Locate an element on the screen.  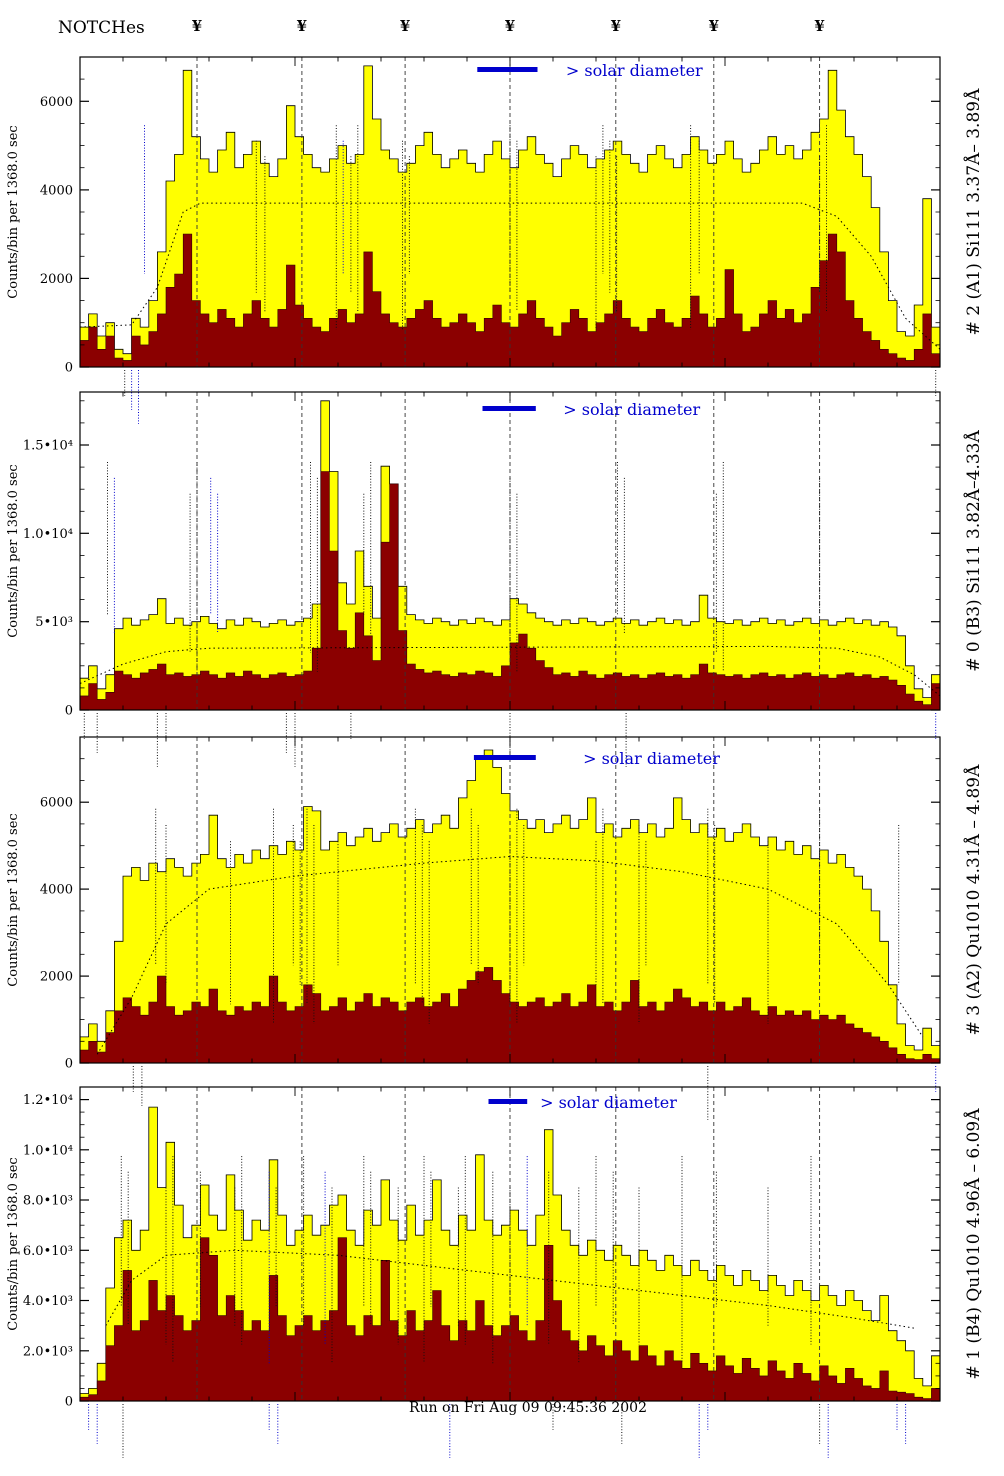
panel-2-title: # 0 (B3) Si111 3.82Å–4.33Å is located at coordinates (973, 551).